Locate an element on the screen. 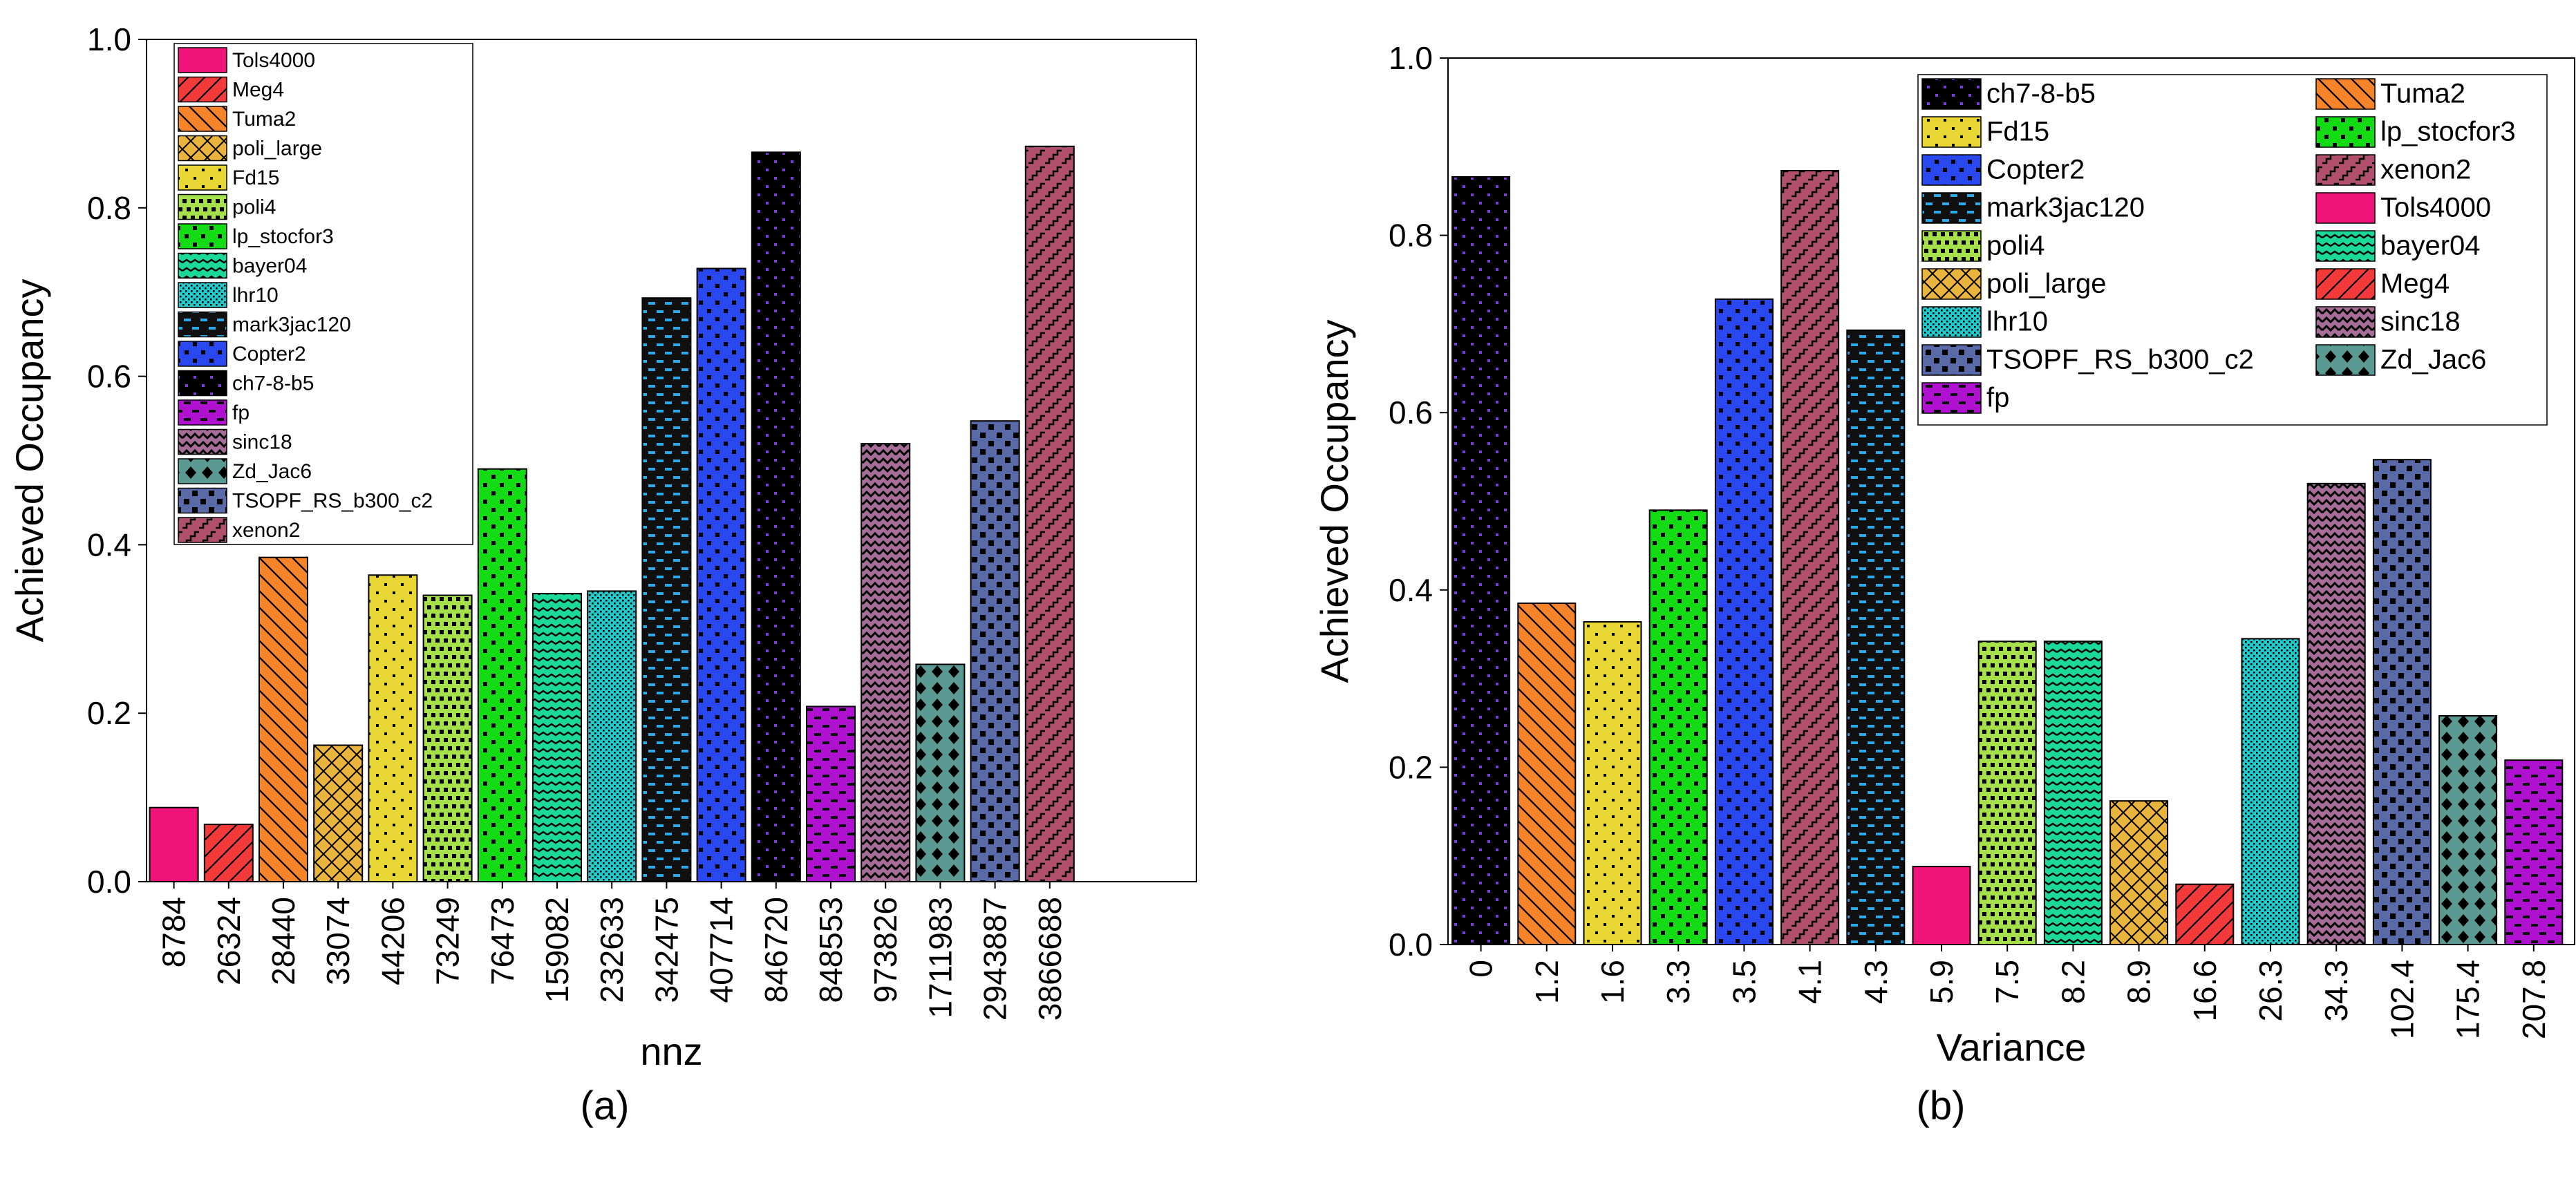 This screenshot has height=1185, width=2576. legend-label: Copter2 is located at coordinates (269, 355).